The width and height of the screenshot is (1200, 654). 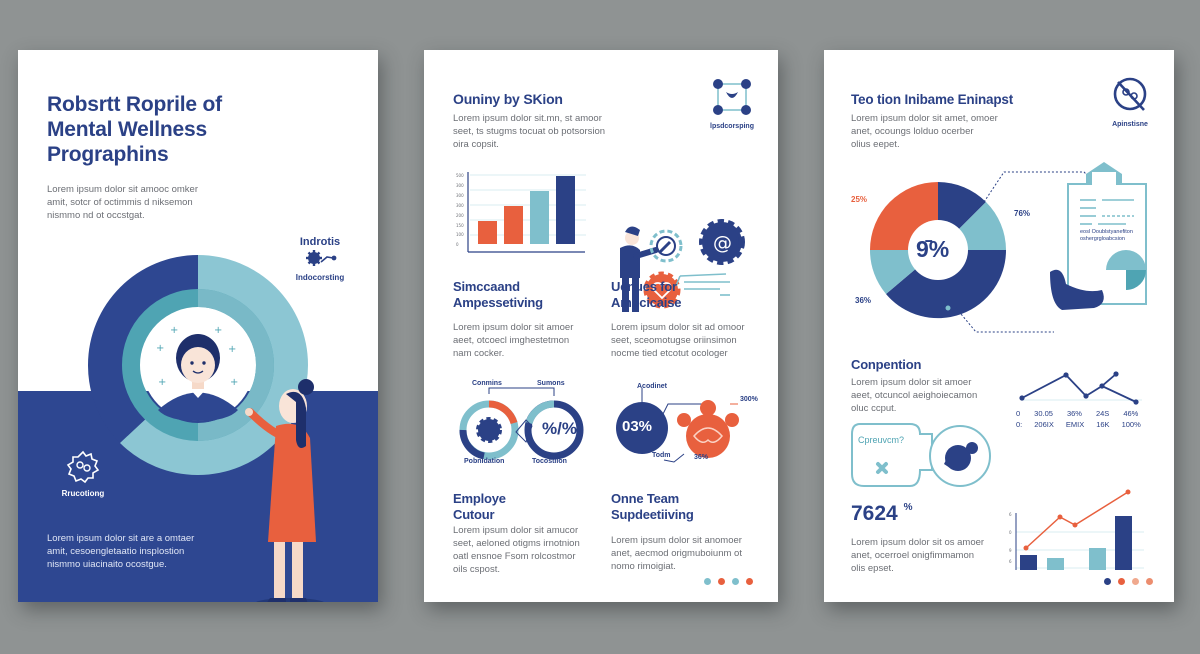 I want to click on big-stat: 7624 %, so click(x=882, y=513).